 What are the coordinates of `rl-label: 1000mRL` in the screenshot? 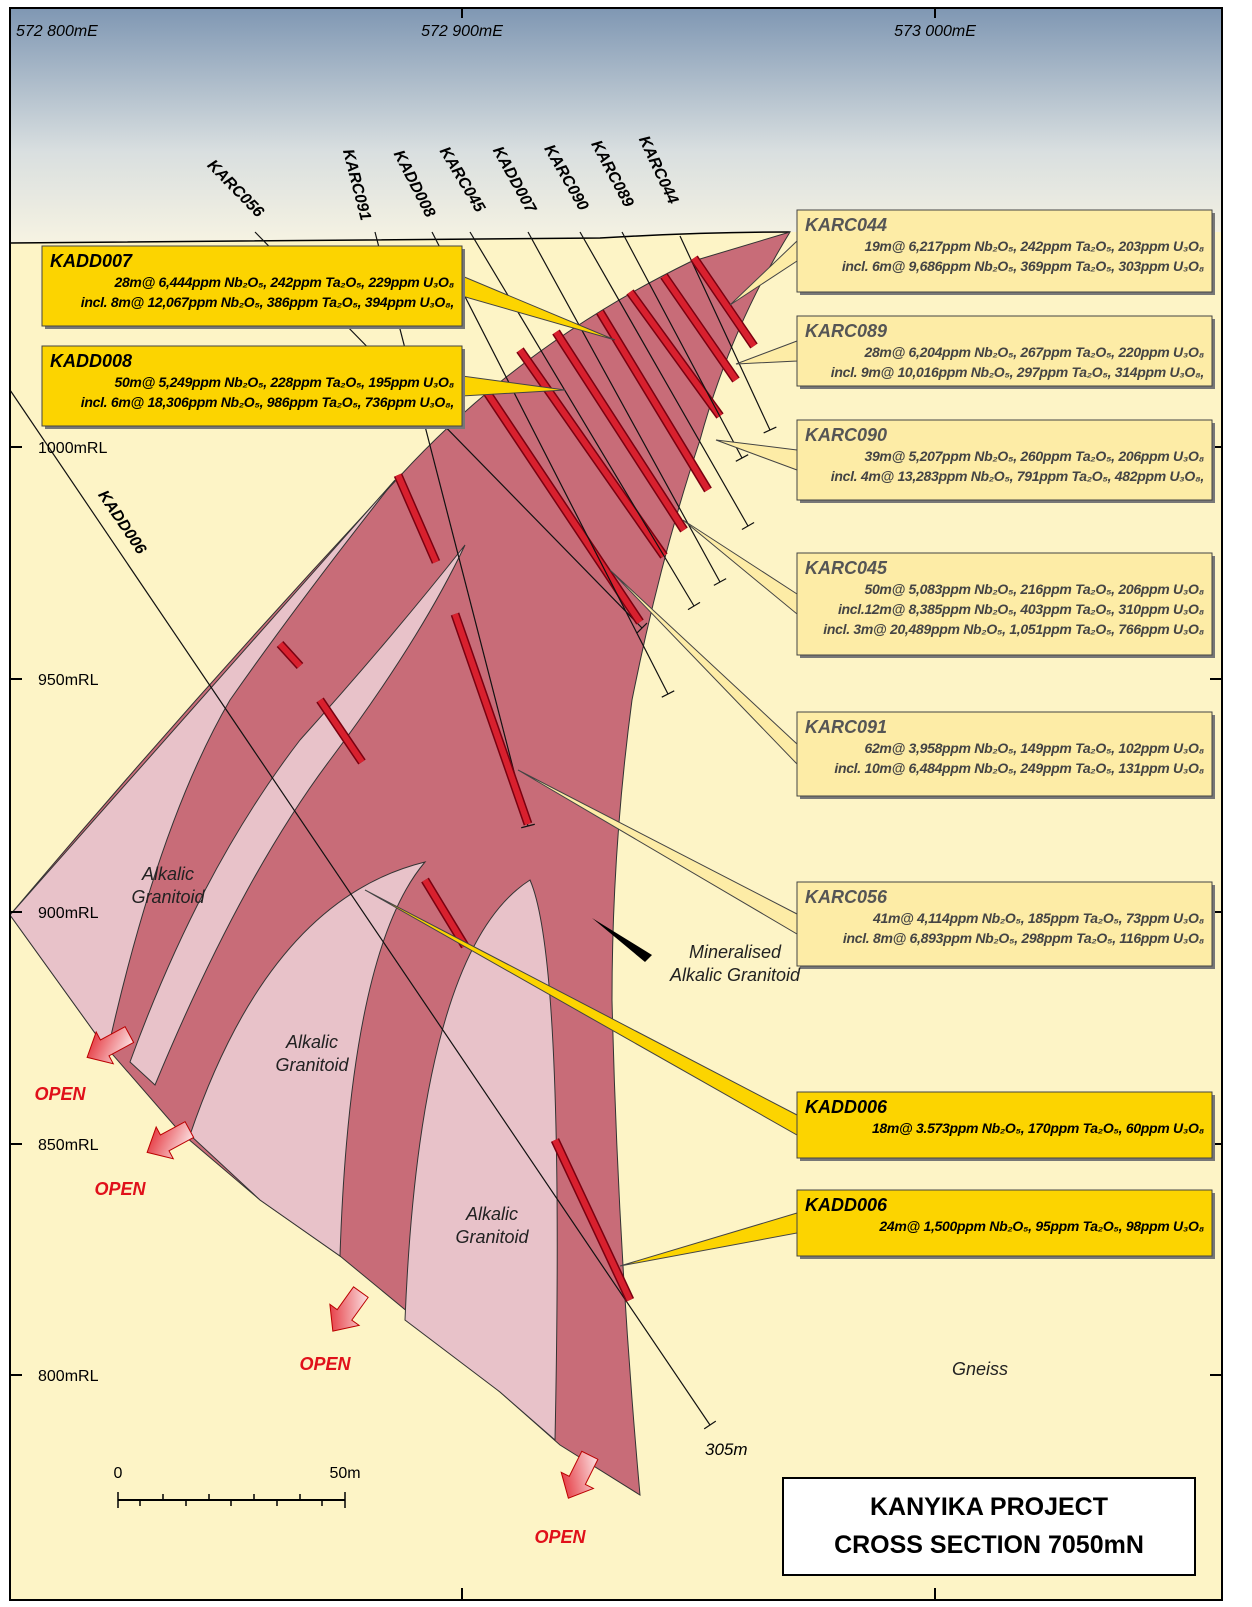 It's located at (72, 448).